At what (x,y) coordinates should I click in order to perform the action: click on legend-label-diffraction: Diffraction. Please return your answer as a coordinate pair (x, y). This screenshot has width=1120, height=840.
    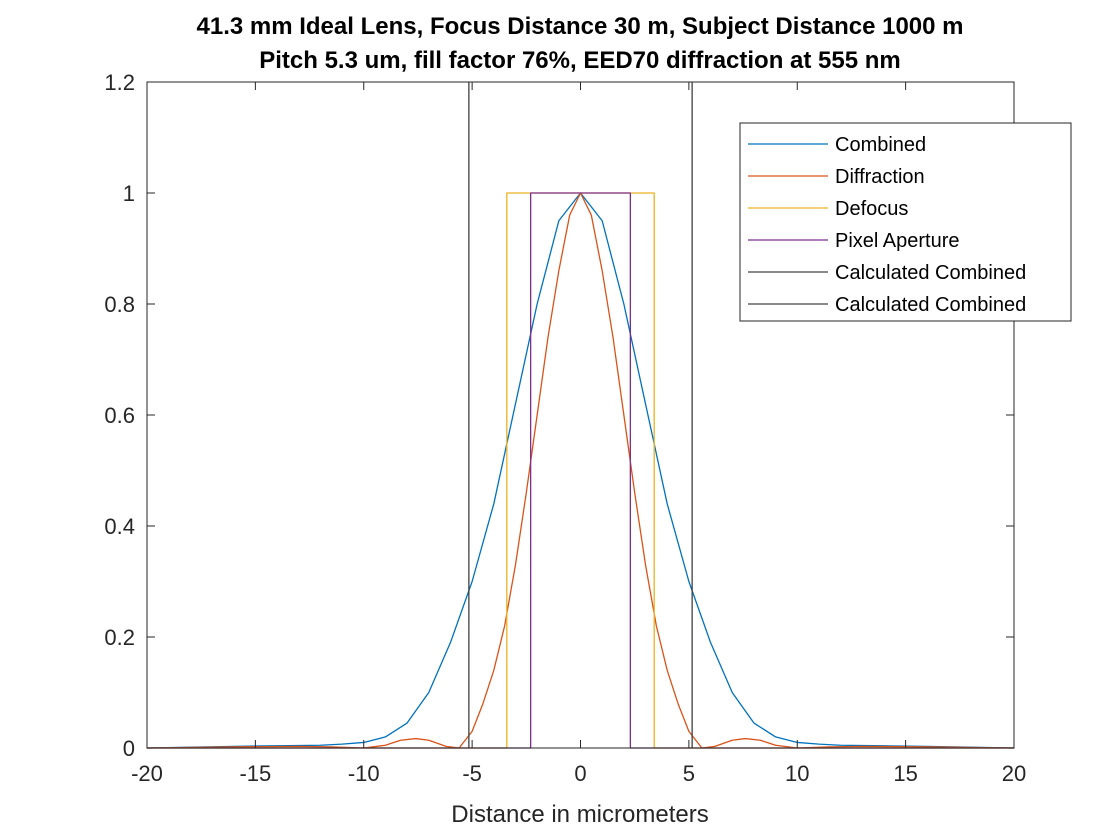
    Looking at the image, I should click on (880, 177).